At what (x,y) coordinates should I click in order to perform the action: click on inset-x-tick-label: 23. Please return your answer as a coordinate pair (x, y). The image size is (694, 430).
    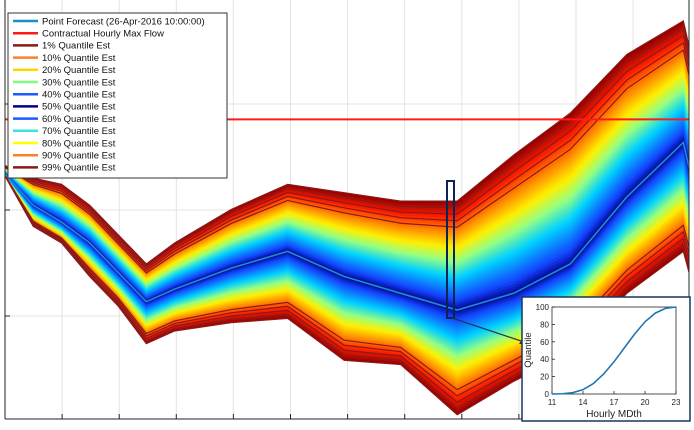
    Looking at the image, I should click on (676, 402).